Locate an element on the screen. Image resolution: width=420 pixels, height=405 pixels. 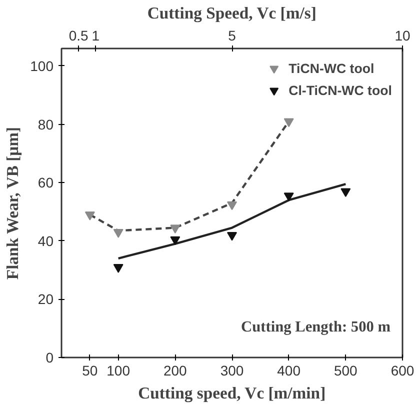
y-tick-label: 40 is located at coordinates (46, 240).